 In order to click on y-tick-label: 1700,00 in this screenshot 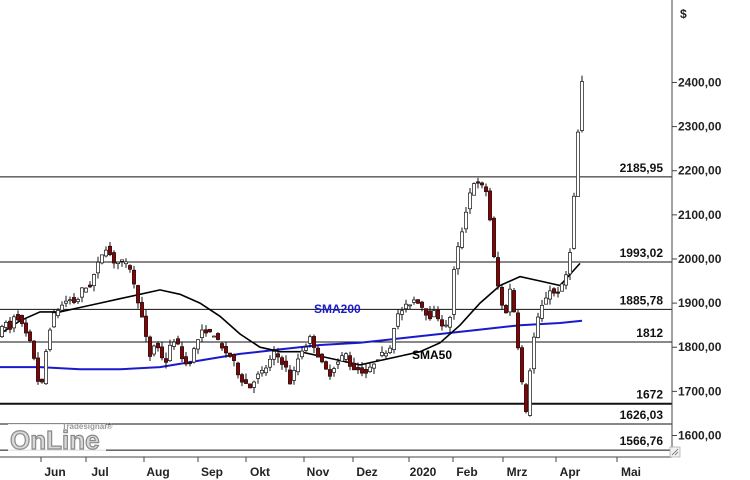, I will do `click(700, 391)`.